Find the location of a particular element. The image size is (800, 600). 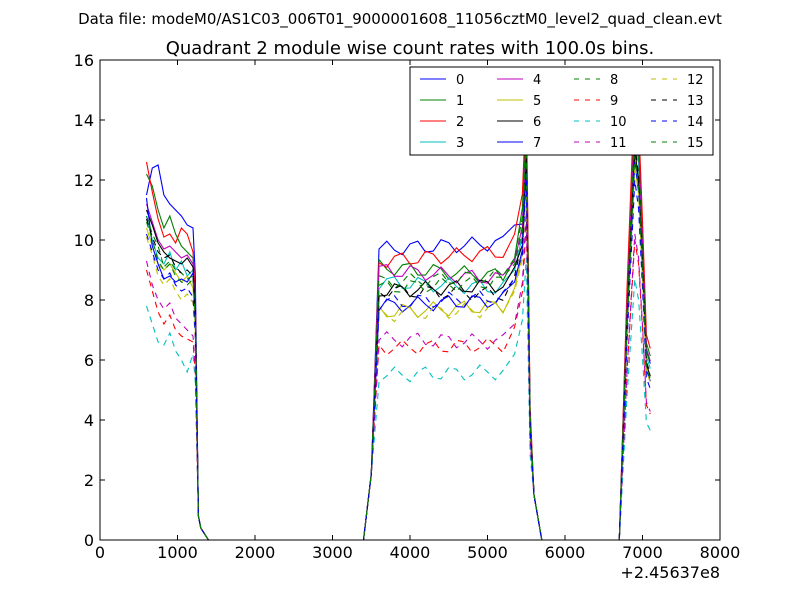

legend-label-1: 1 is located at coordinates (460, 101).